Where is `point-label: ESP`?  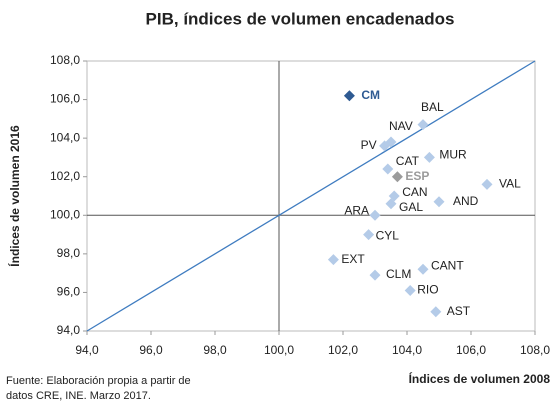 point-label: ESP is located at coordinates (417, 176).